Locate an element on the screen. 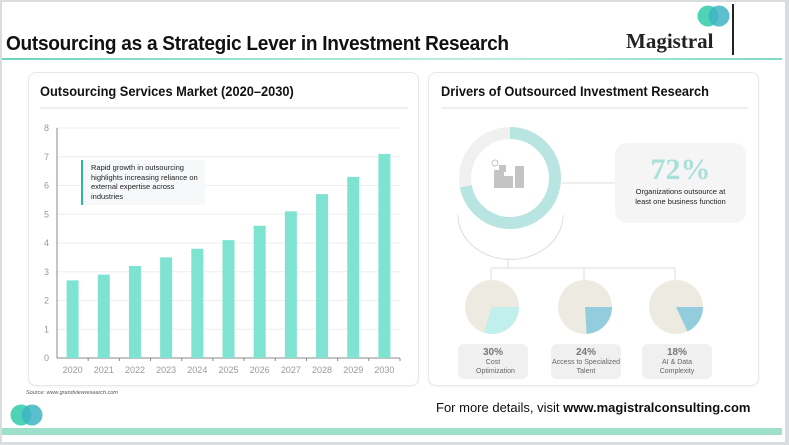  y-tick-label: 4 is located at coordinates (46, 243).